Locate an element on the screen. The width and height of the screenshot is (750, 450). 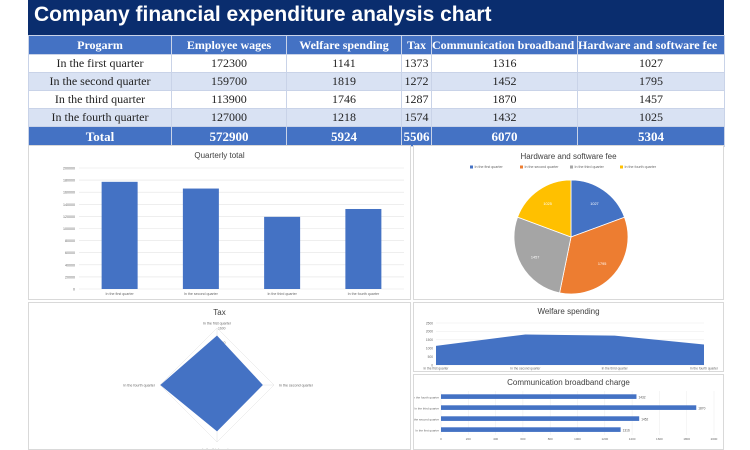
radar-category-label: In the second quarter is located at coordinates (296, 386).